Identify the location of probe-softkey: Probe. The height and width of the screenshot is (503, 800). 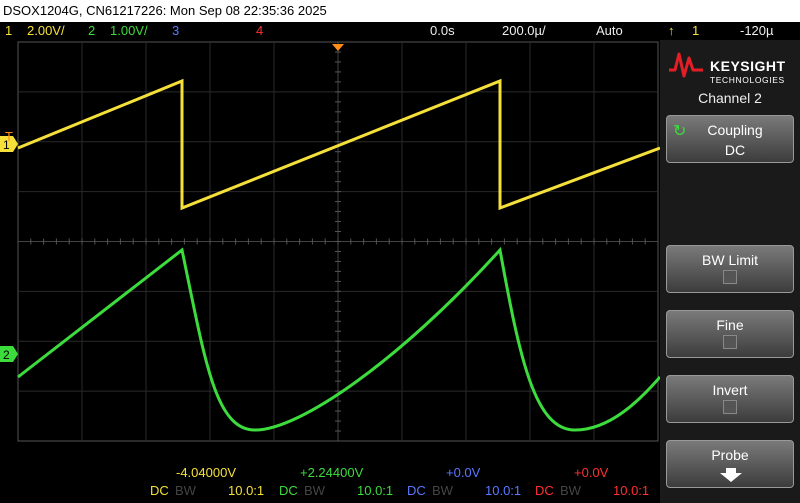
(730, 464).